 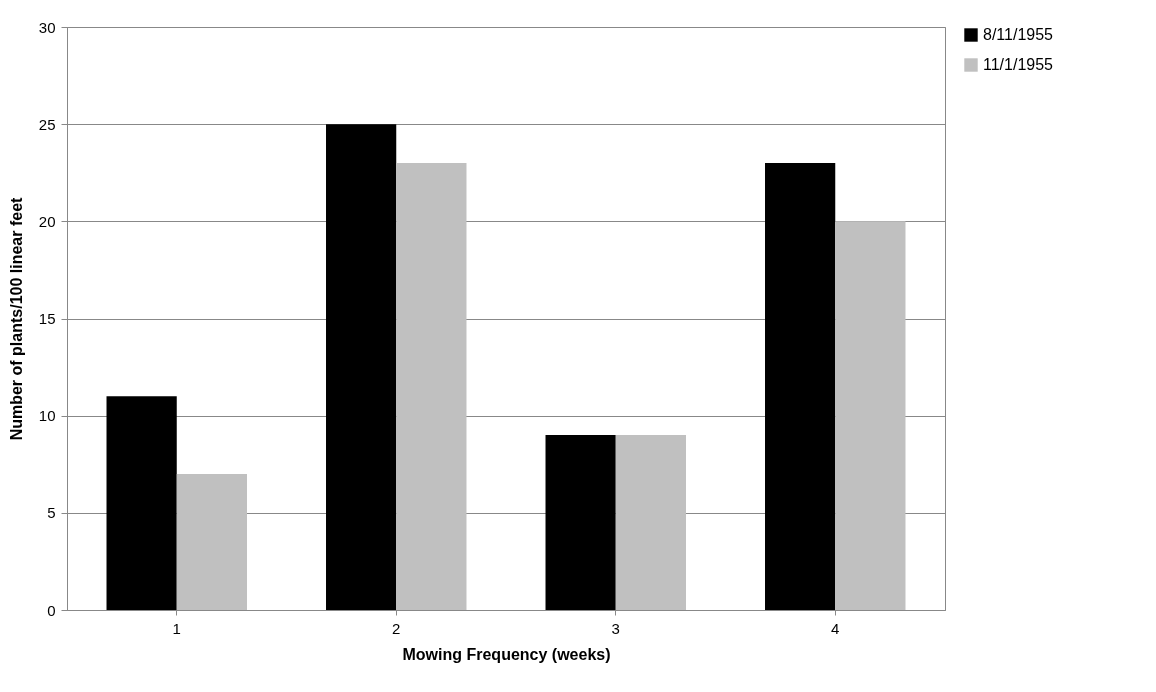 I want to click on y-tick-label: 20, so click(x=47, y=221).